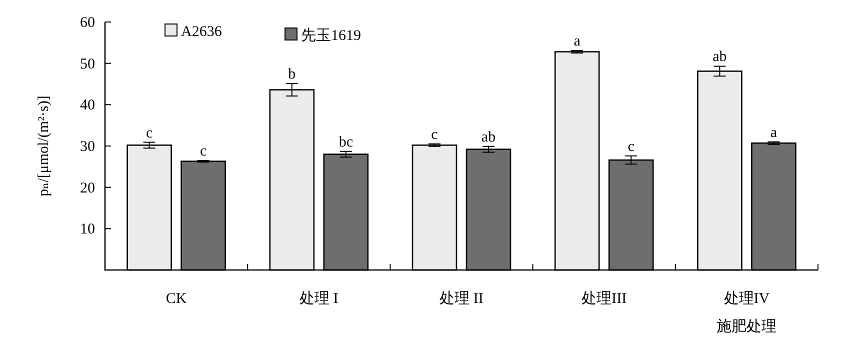 The height and width of the screenshot is (341, 849). What do you see at coordinates (747, 298) in the screenshot?
I see `x-tick-label: 处理IV` at bounding box center [747, 298].